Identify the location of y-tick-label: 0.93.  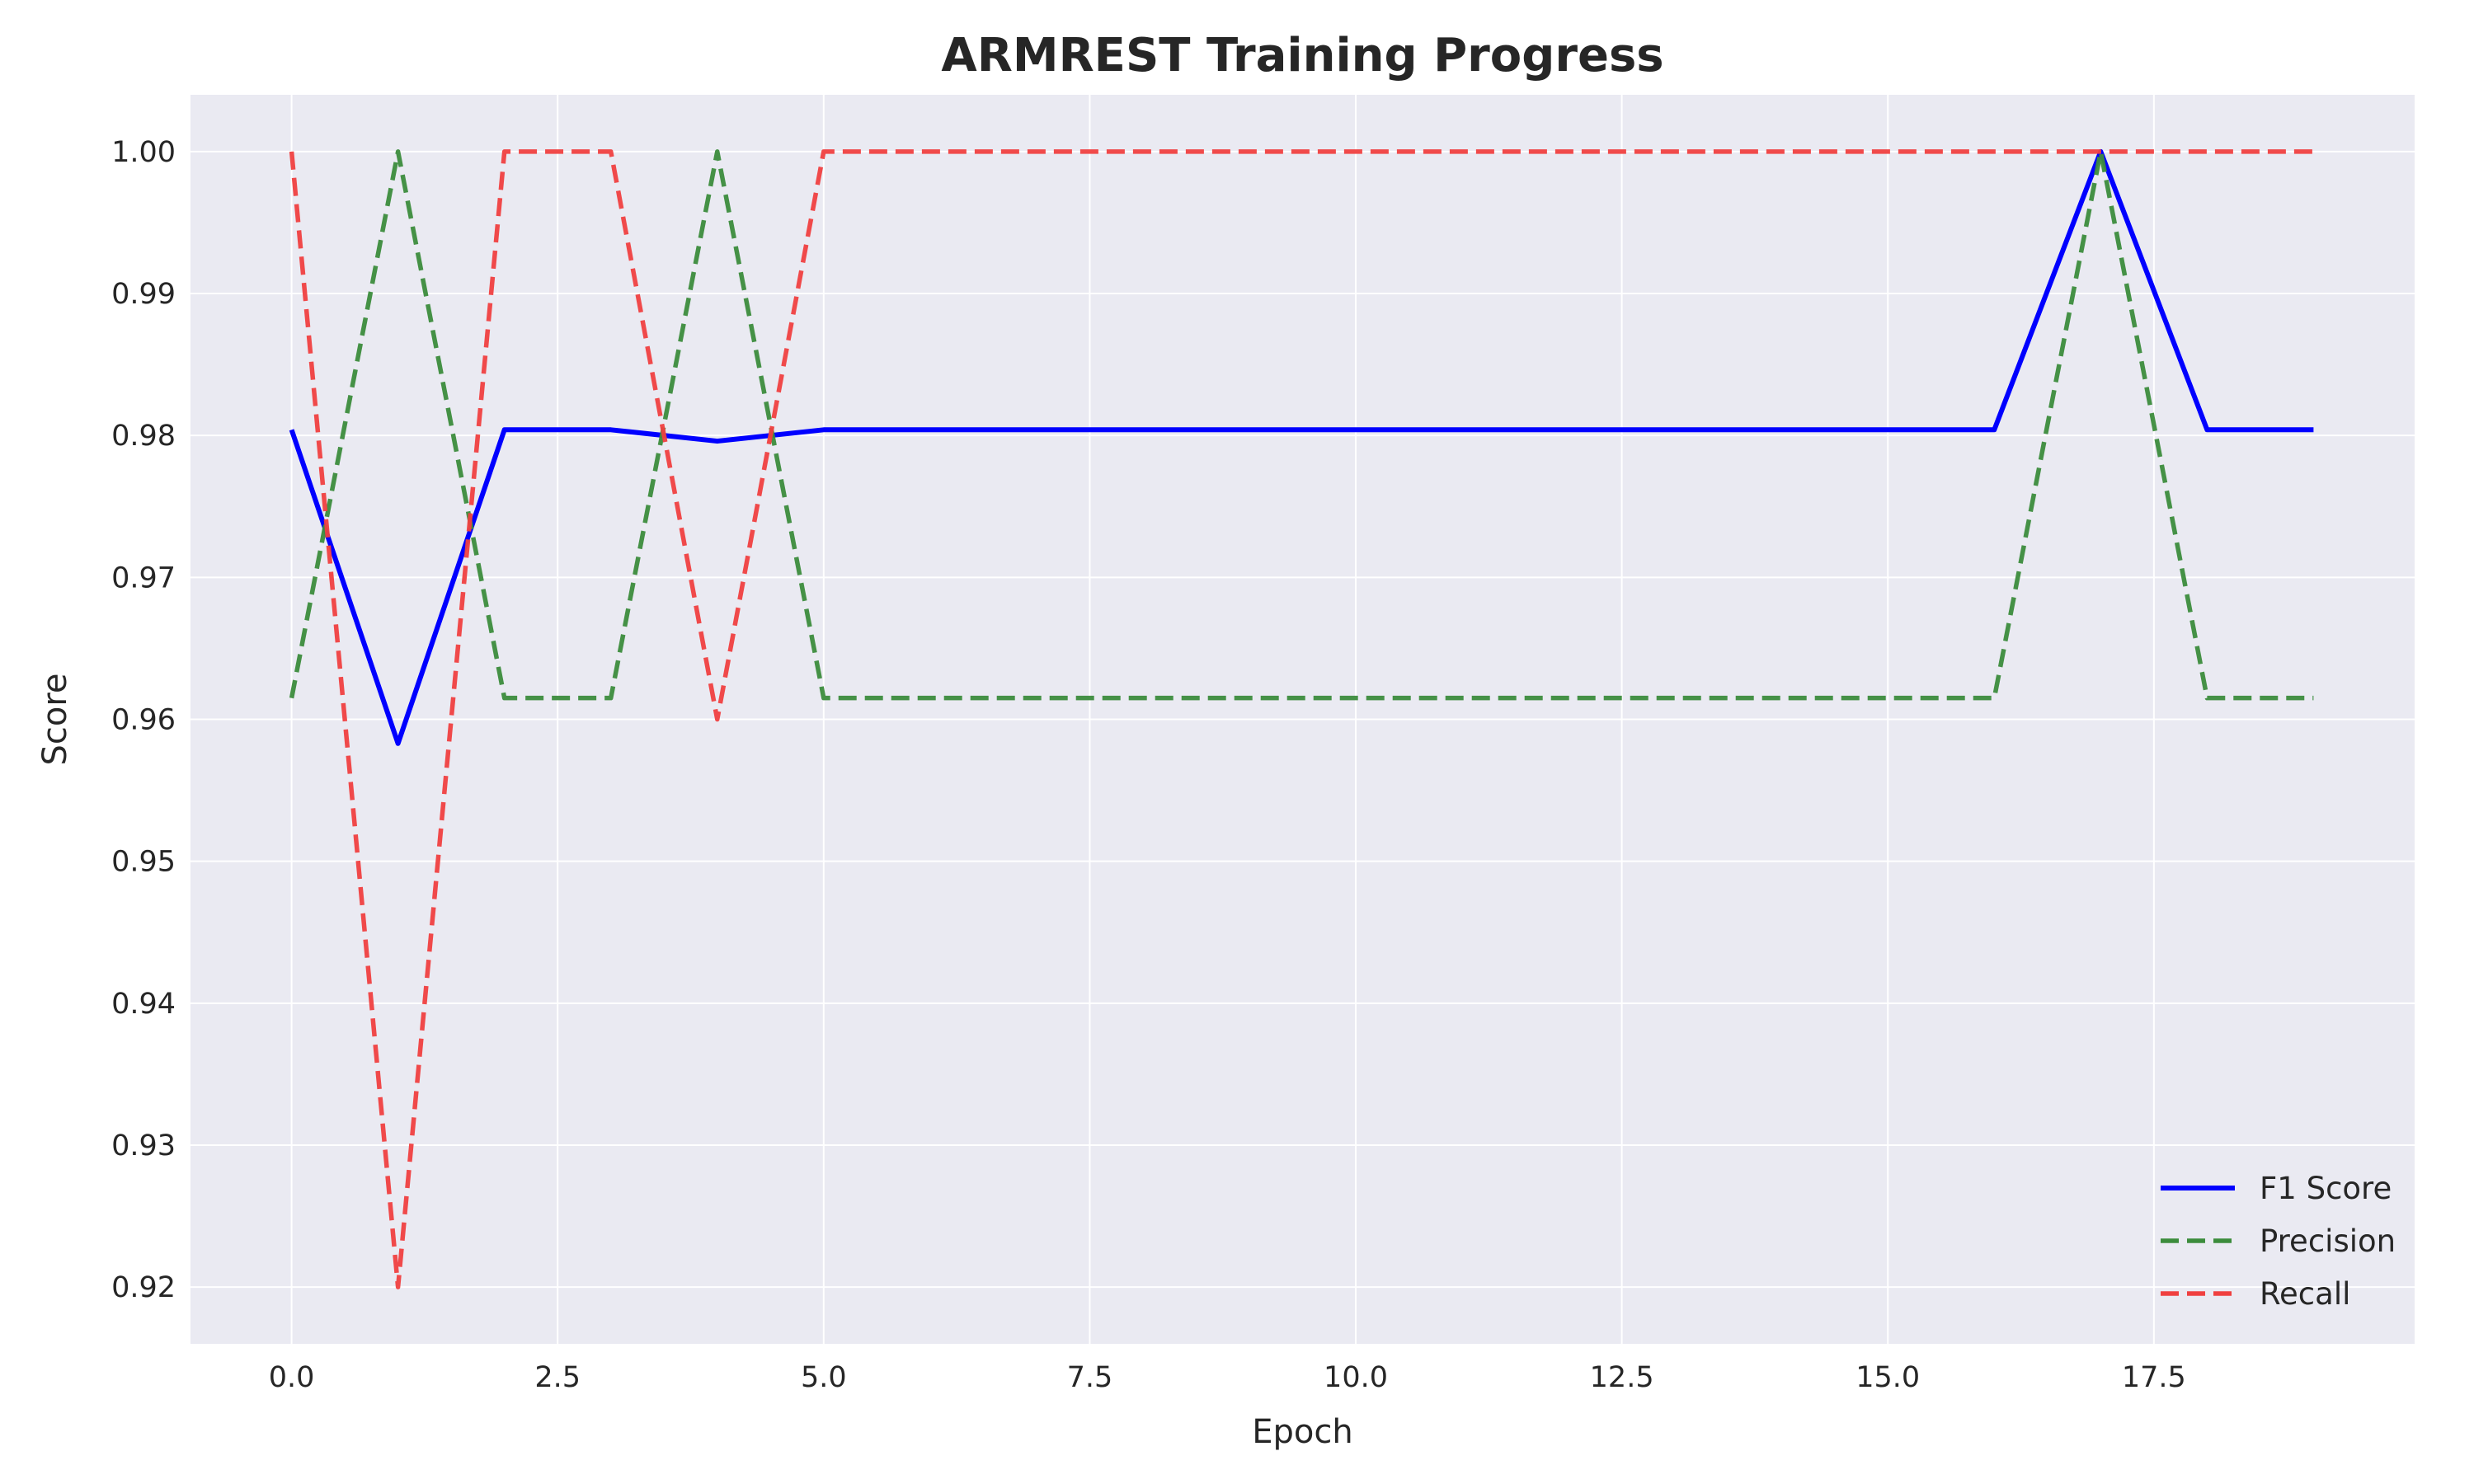
(143, 1145).